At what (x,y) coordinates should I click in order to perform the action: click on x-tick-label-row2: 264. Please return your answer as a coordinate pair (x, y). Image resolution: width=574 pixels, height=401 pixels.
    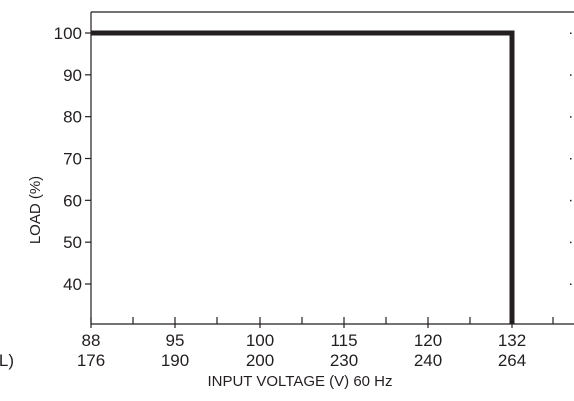
    Looking at the image, I should click on (512, 360).